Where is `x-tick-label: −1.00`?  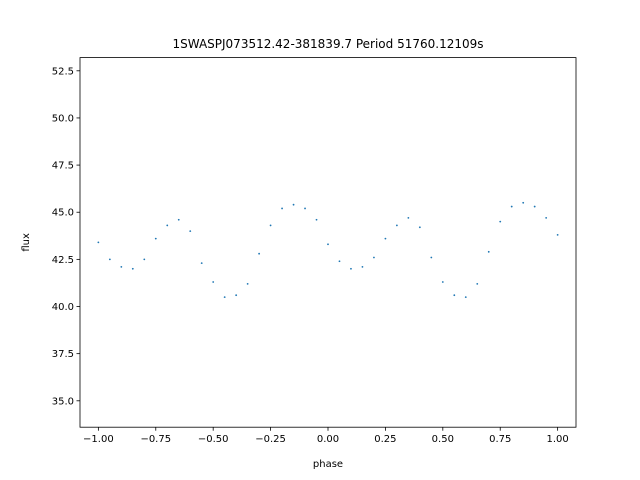
x-tick-label: −1.00 is located at coordinates (98, 439).